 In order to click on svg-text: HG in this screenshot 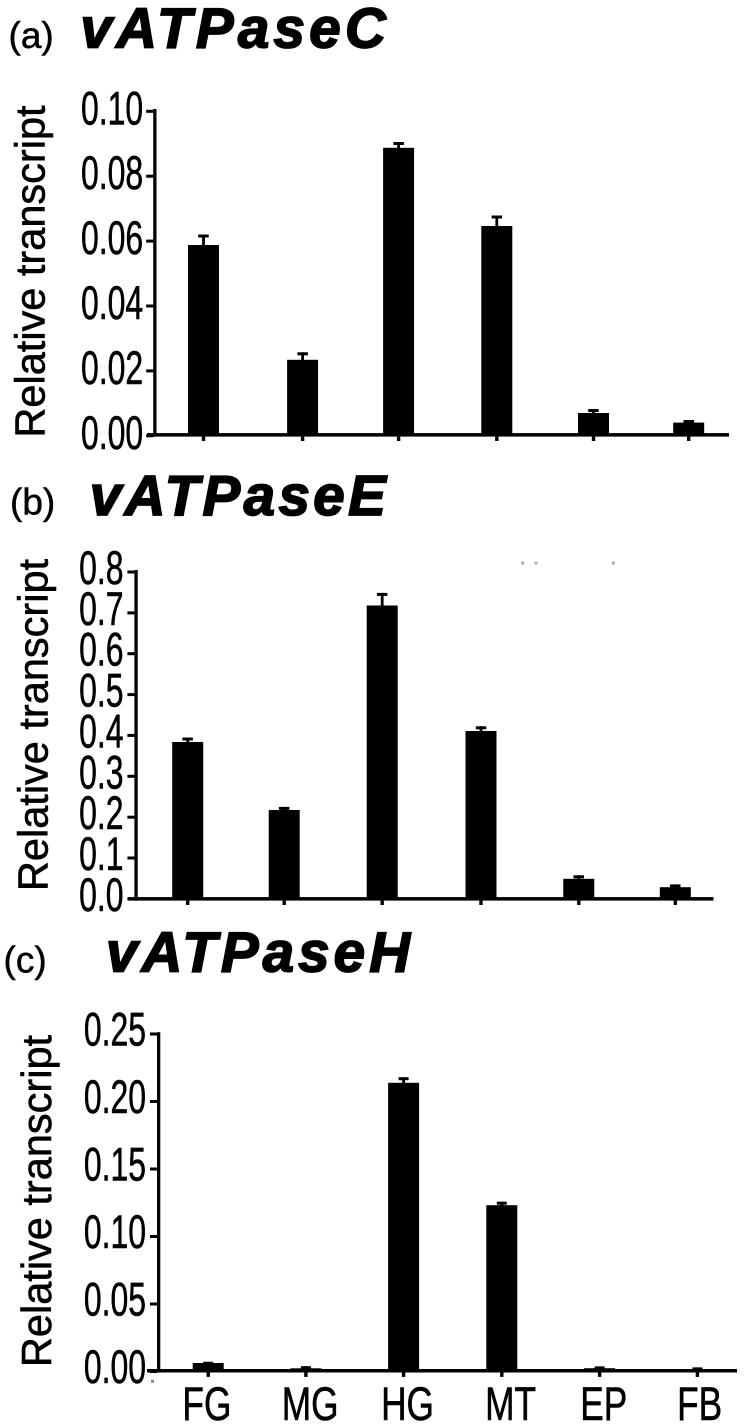, I will do `click(407, 1402)`.